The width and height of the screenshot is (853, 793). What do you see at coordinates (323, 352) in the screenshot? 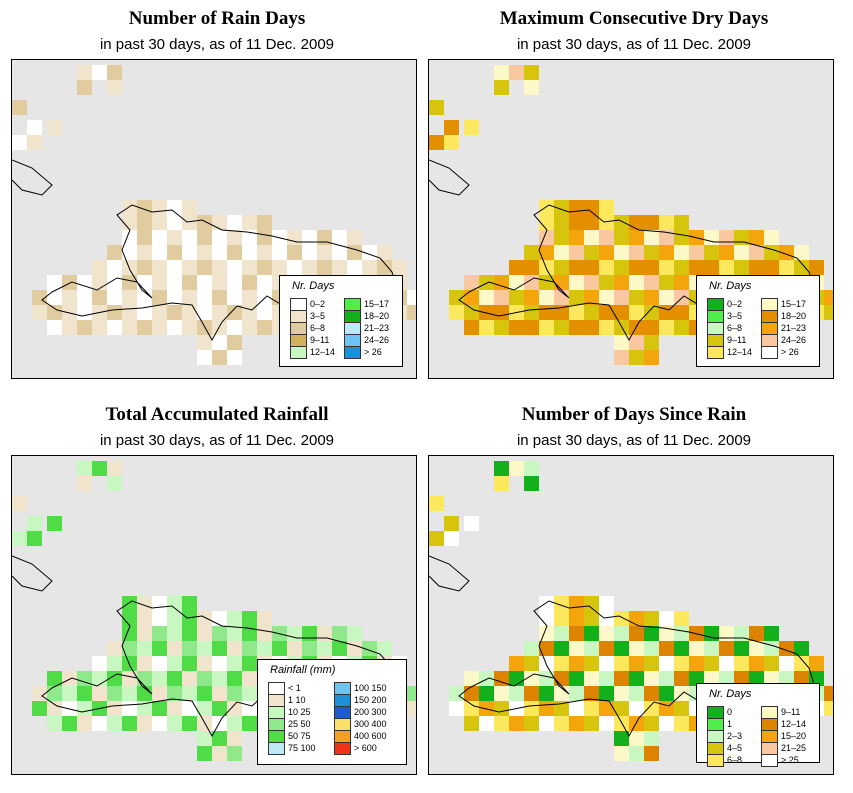
I see `legend-label: 12–14` at bounding box center [323, 352].